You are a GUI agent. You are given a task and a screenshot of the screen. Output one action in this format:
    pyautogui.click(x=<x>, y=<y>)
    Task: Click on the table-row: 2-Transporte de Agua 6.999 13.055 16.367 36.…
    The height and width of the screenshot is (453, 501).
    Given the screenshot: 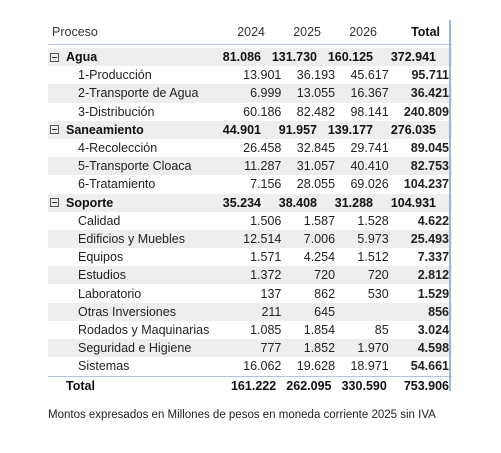 What is the action you would take?
    pyautogui.click(x=250, y=93)
    